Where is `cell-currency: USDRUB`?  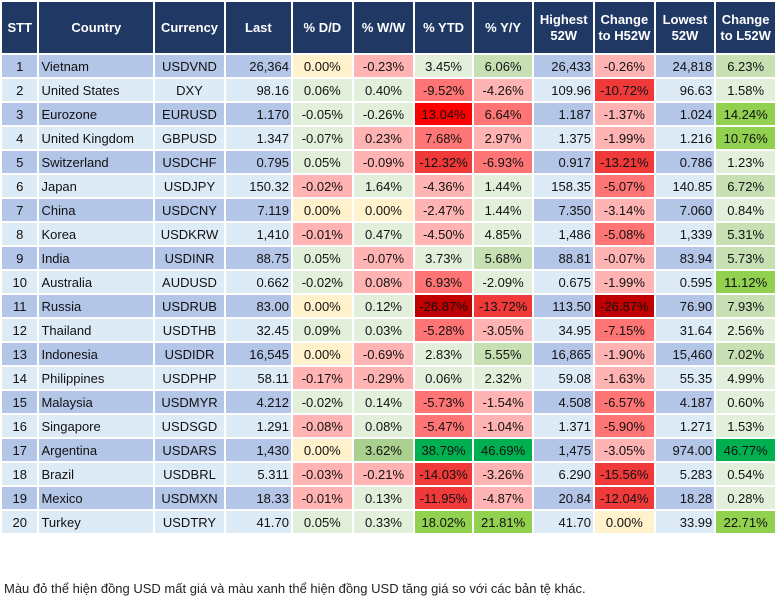
cell-currency: USDRUB is located at coordinates (189, 306).